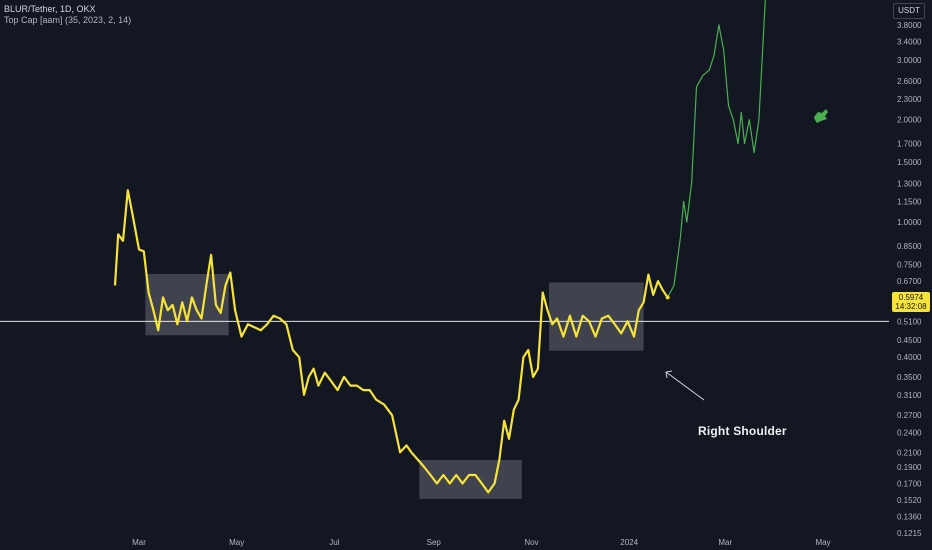 The height and width of the screenshot is (550, 932). What do you see at coordinates (629, 542) in the screenshot?
I see `time-tick-label: 2024` at bounding box center [629, 542].